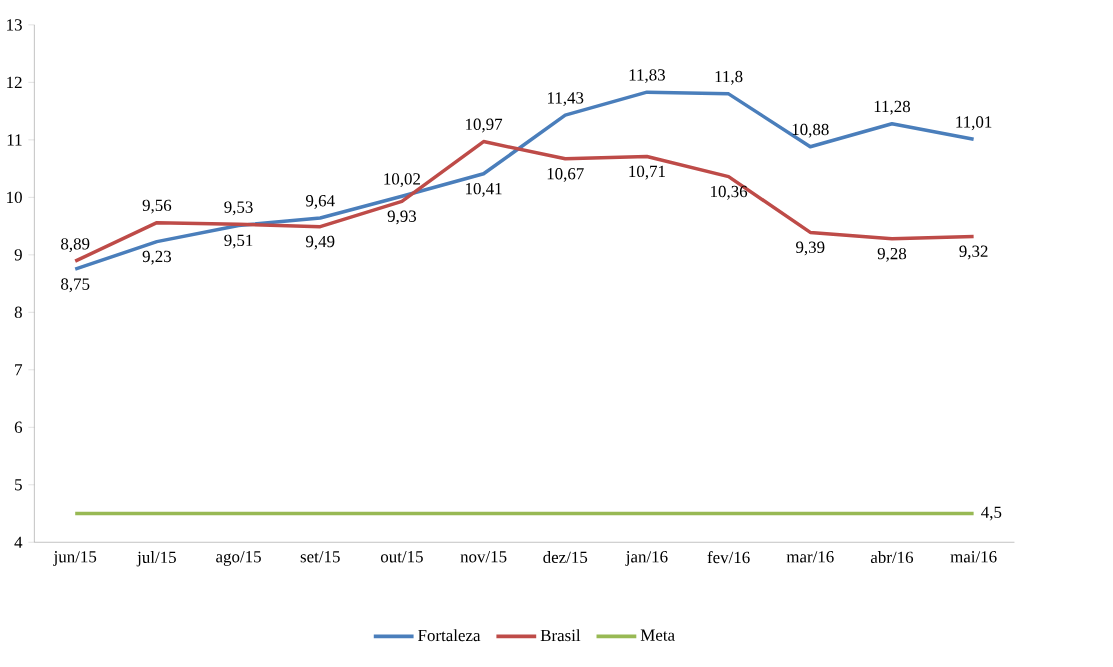  What do you see at coordinates (238, 559) in the screenshot?
I see `x-tick-label: ago/15` at bounding box center [238, 559].